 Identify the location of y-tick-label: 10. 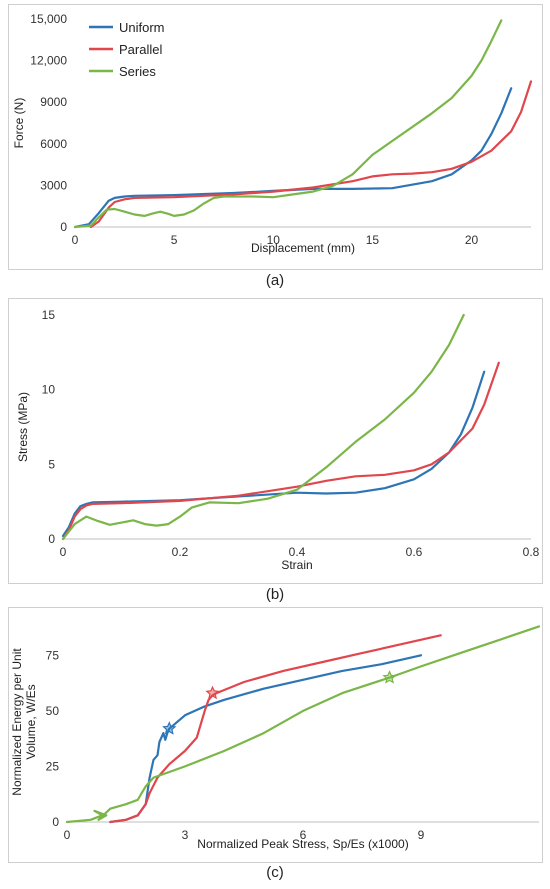
(49, 390).